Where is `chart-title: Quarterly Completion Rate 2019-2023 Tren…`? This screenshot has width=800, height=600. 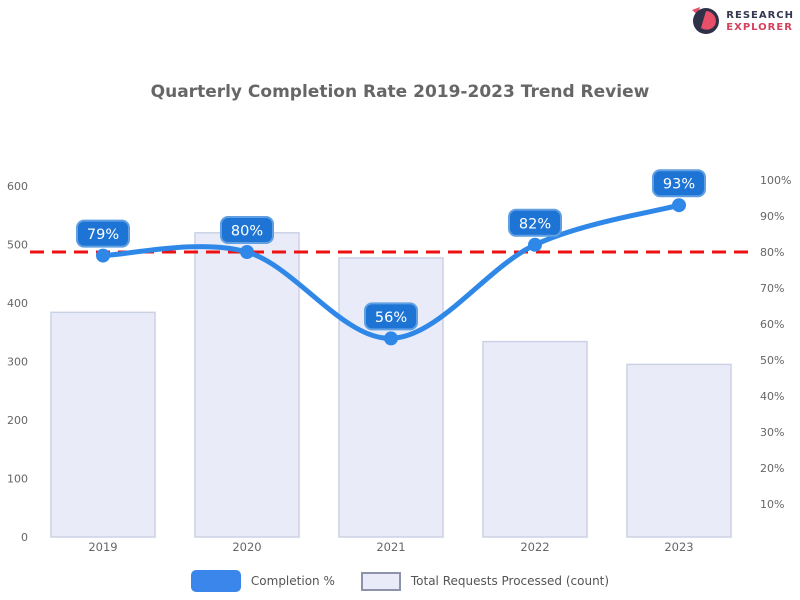
chart-title: Quarterly Completion Rate 2019-2023 Tren… is located at coordinates (400, 92).